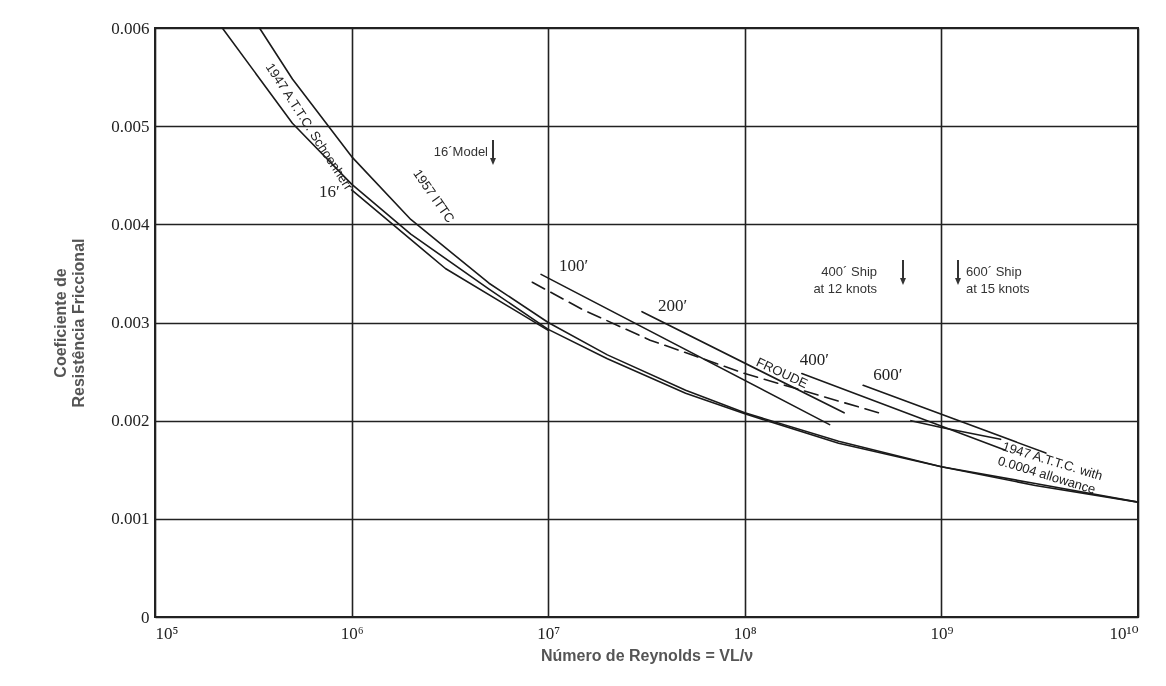 This screenshot has height=686, width=1166. Describe the element at coordinates (888, 375) in the screenshot. I see `series-label: 600′` at that location.